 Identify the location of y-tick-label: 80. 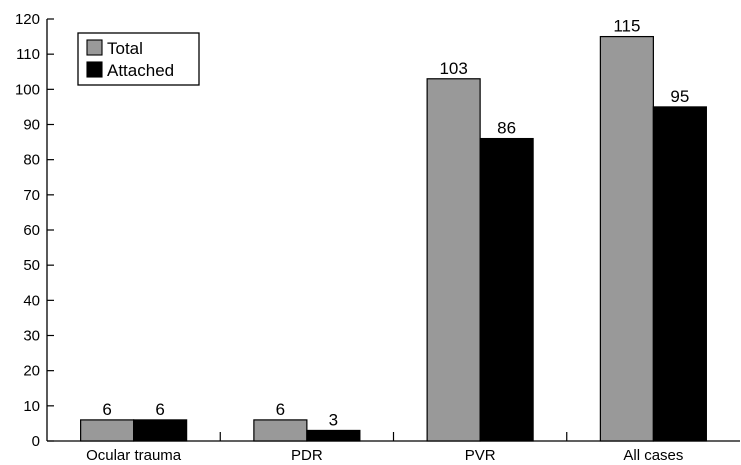
(31, 160).